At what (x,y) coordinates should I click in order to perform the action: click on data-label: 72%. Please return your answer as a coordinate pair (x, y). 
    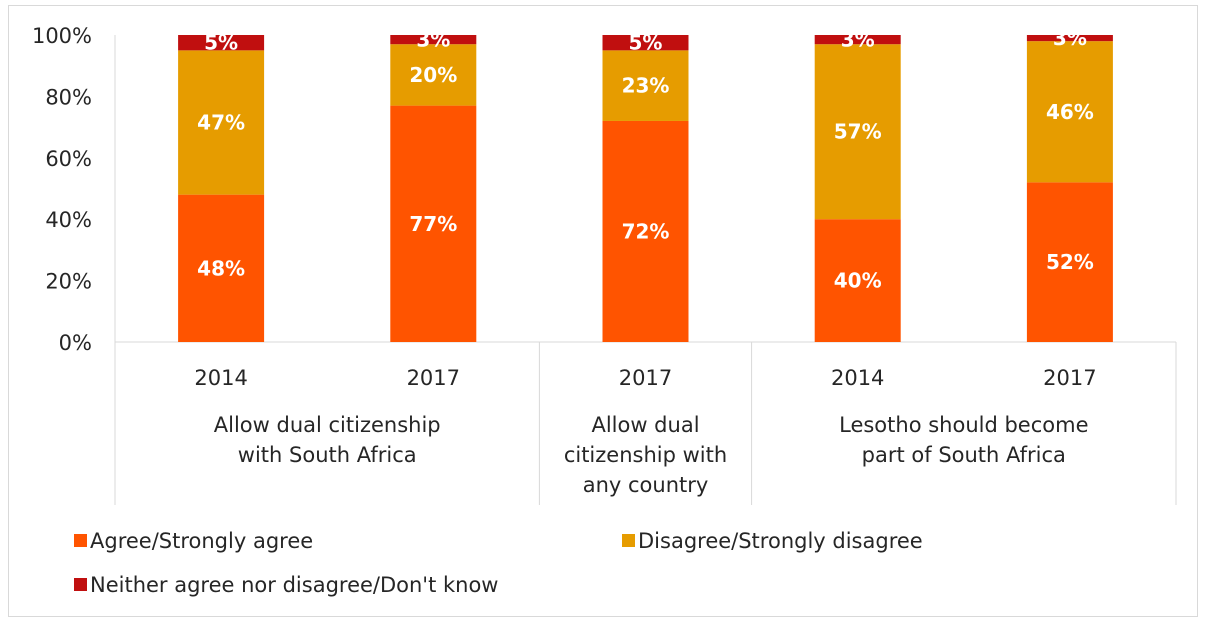
    Looking at the image, I should click on (646, 231).